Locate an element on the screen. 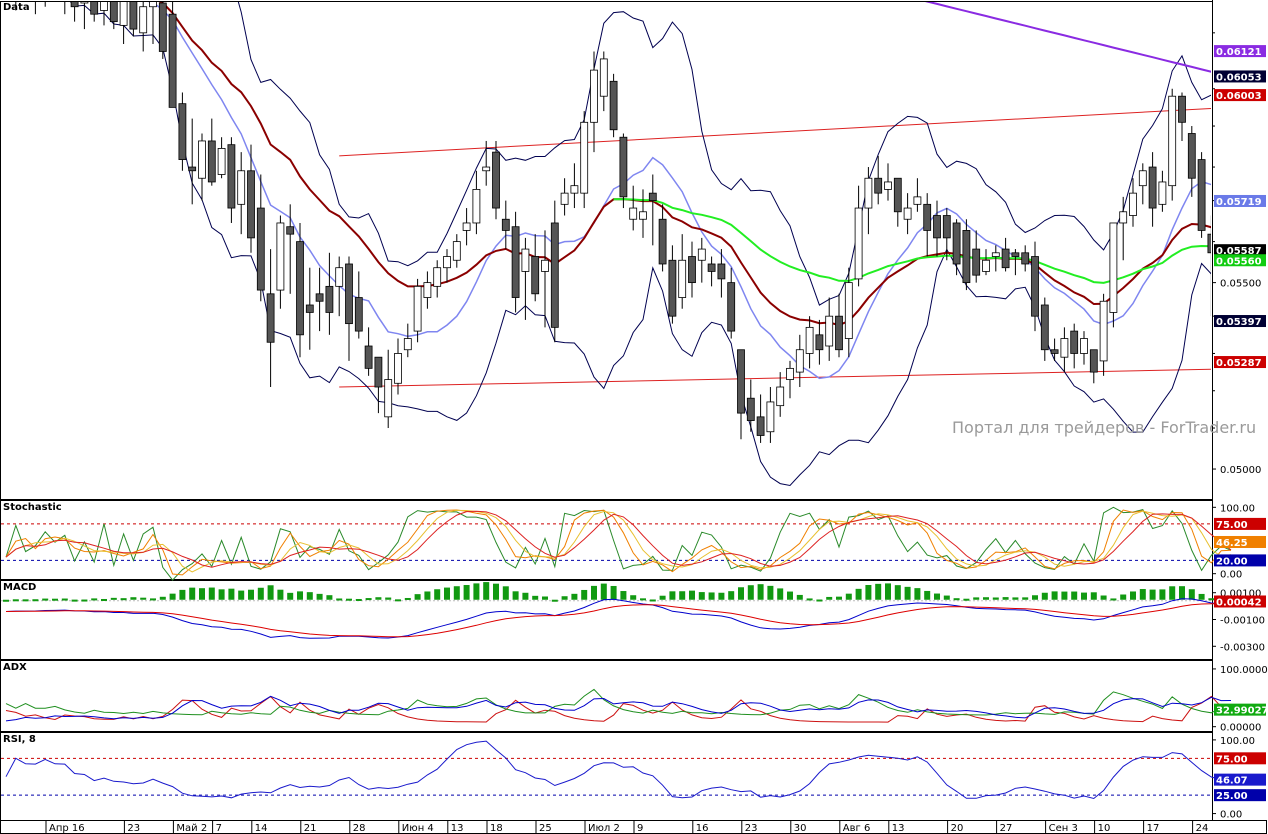  adx-pane-title: ADX is located at coordinates (15, 667).